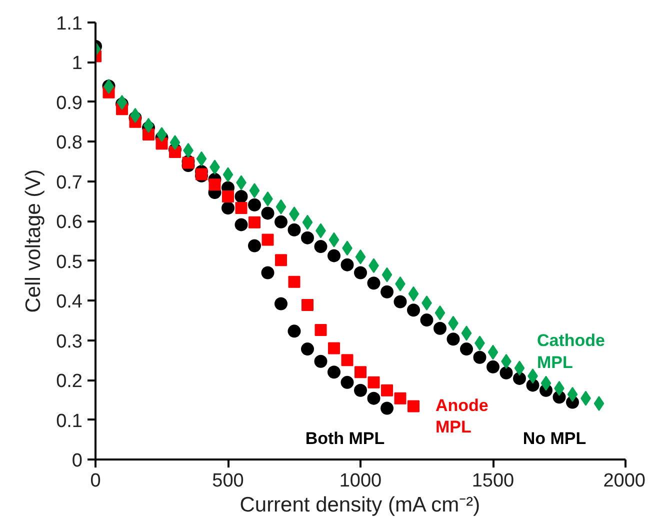 The width and height of the screenshot is (650, 530). I want to click on series-label: Cathode MPL, so click(571, 351).